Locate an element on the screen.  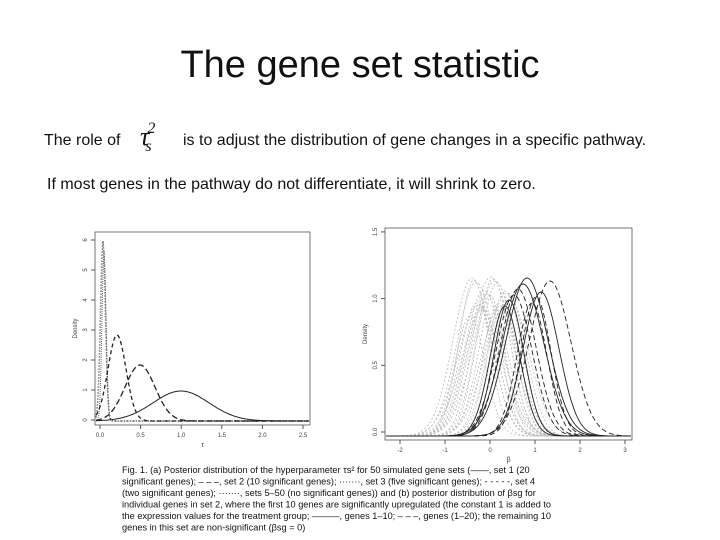
x-tick-label: 1.0 is located at coordinates (181, 436).